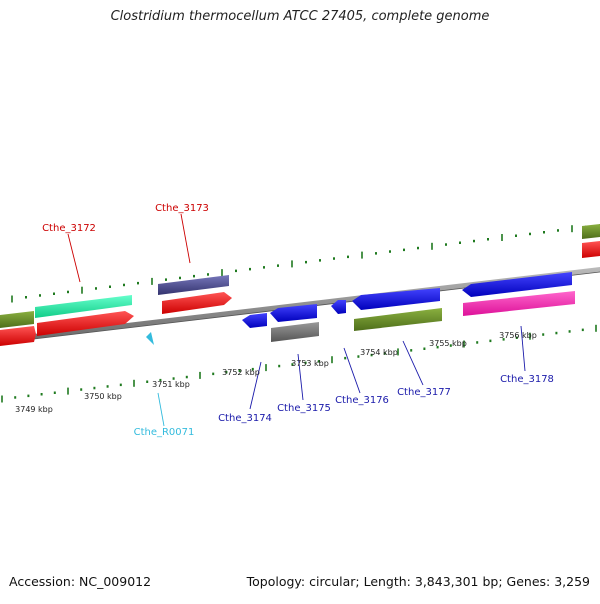 This screenshot has width=600, height=604. Describe the element at coordinates (519, 303) in the screenshot. I see `gene-arrow-pink` at that location.